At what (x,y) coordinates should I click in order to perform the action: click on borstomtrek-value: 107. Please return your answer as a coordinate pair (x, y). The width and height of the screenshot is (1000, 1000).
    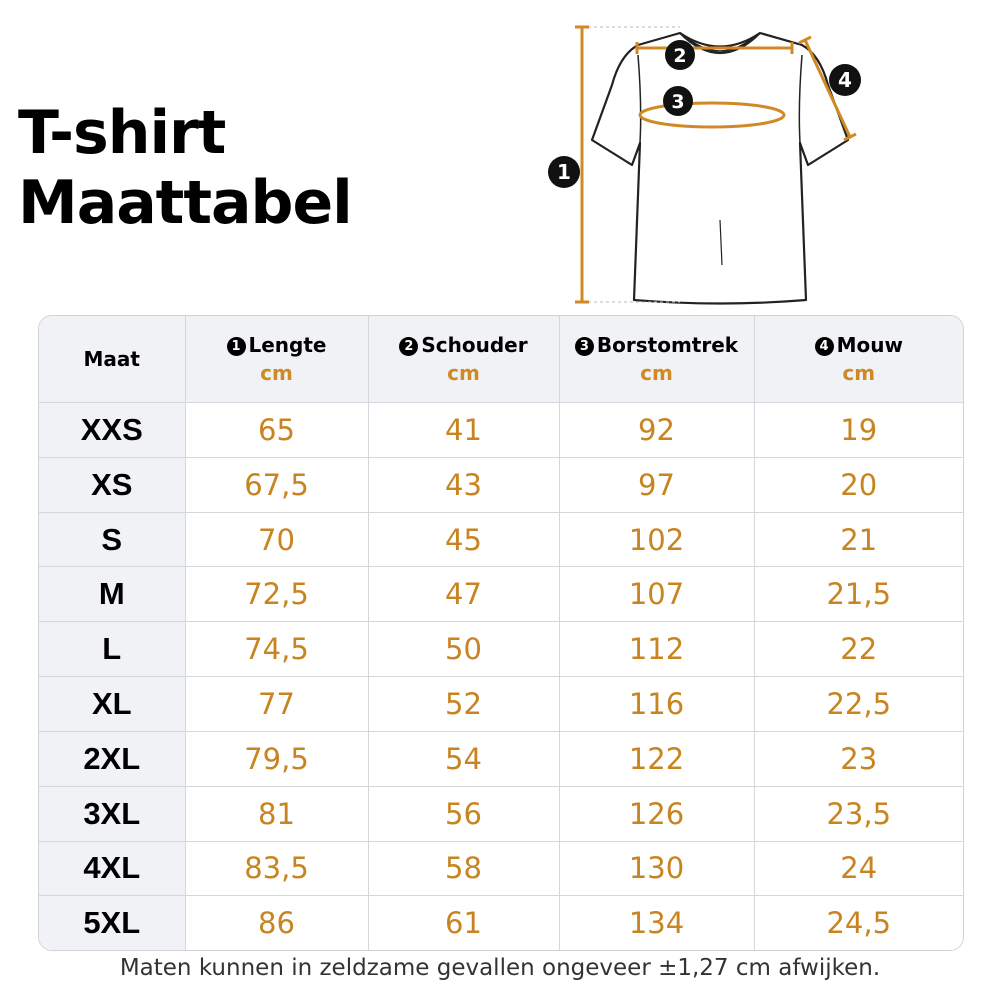
    Looking at the image, I should click on (657, 594).